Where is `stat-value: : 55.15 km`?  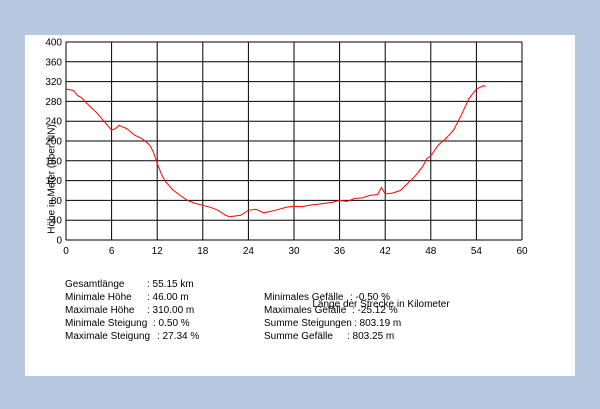 stat-value: : 55.15 km is located at coordinates (170, 284).